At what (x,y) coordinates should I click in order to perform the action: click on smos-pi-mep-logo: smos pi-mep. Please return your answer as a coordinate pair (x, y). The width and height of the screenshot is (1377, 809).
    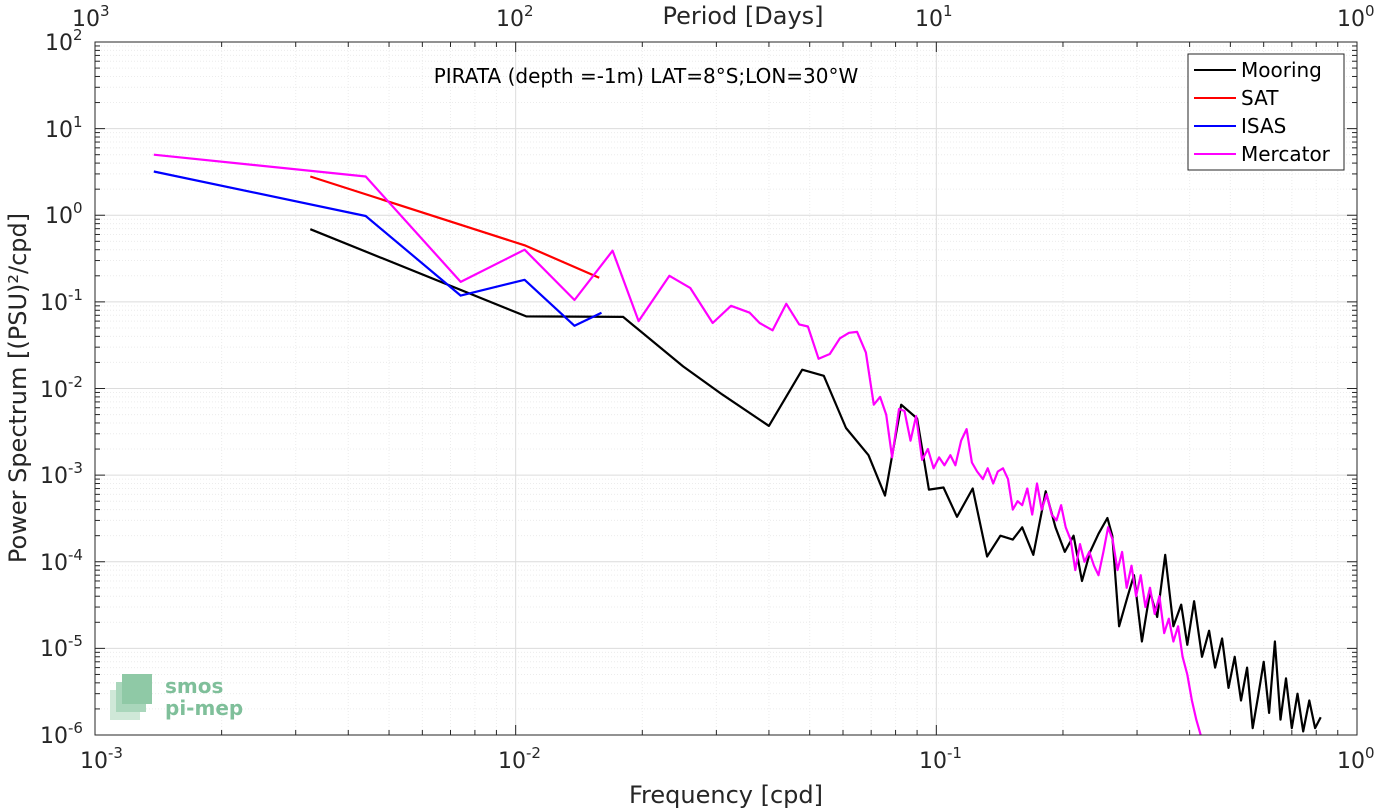
    Looking at the image, I should click on (176, 697).